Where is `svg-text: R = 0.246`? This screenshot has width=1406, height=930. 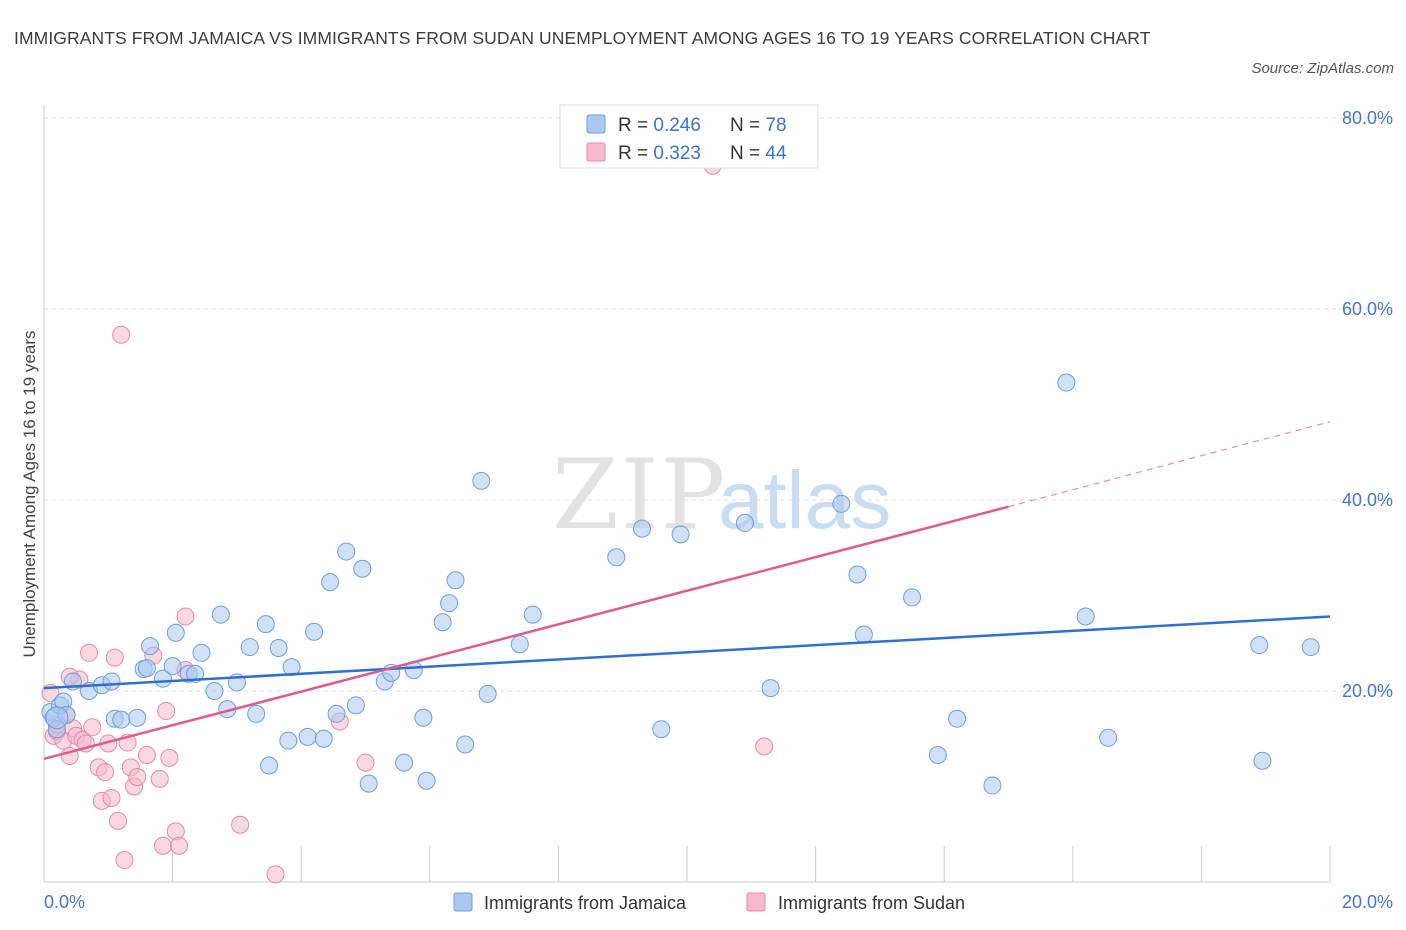
svg-text: R = 0.246 is located at coordinates (659, 125).